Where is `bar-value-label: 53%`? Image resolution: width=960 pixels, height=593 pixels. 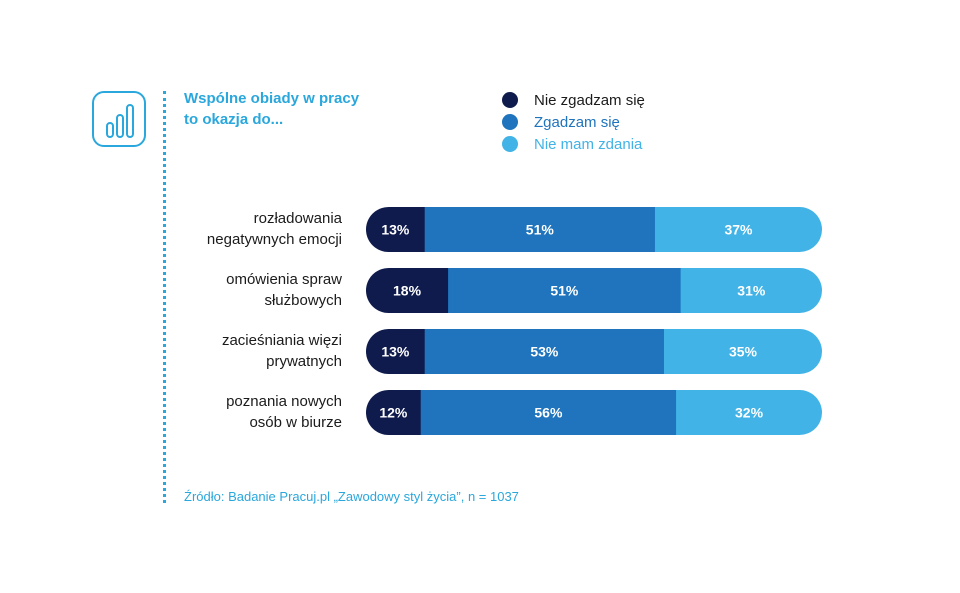 bar-value-label: 53% is located at coordinates (544, 352).